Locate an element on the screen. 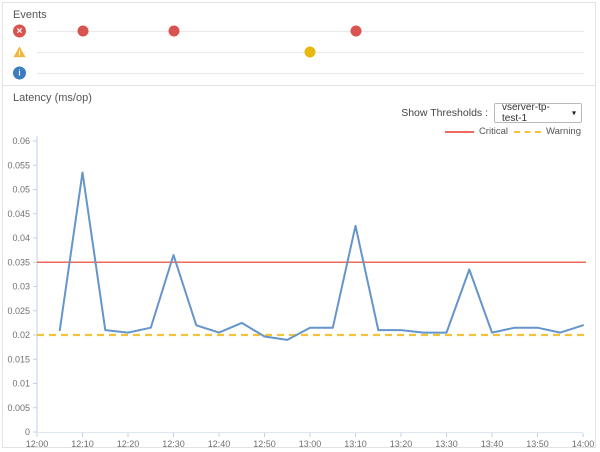 This screenshot has height=452, width=600. y-tick-label: 0.05 is located at coordinates (21, 190).